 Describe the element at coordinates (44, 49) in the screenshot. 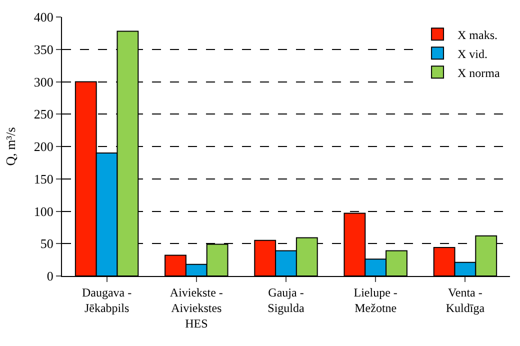

I see `y-tick-label: 350` at that location.